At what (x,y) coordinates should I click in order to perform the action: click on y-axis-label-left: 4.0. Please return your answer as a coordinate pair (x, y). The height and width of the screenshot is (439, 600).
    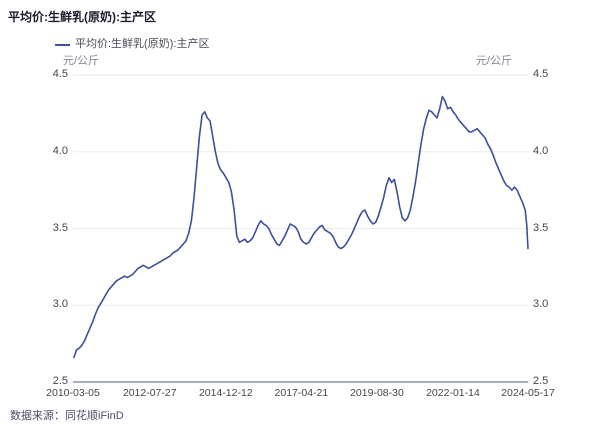
    Looking at the image, I should click on (60, 150).